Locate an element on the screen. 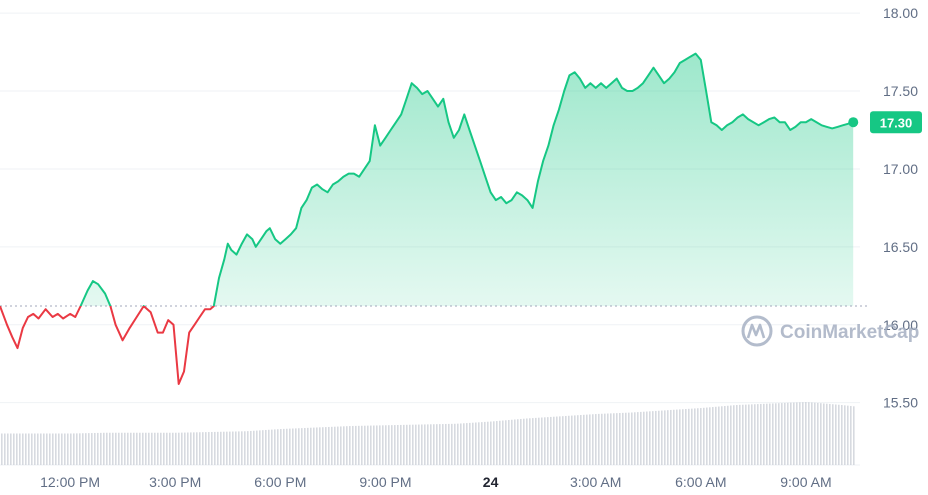 The width and height of the screenshot is (928, 495). x-tick-label: 12:00 PM is located at coordinates (70, 482).